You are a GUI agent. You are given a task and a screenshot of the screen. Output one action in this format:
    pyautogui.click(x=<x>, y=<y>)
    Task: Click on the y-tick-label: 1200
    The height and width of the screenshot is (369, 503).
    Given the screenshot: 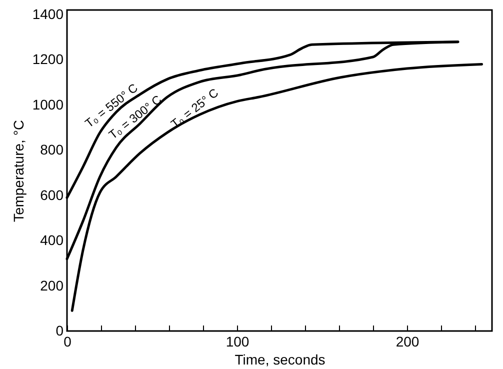 What is the action you would take?
    pyautogui.click(x=48, y=59)
    